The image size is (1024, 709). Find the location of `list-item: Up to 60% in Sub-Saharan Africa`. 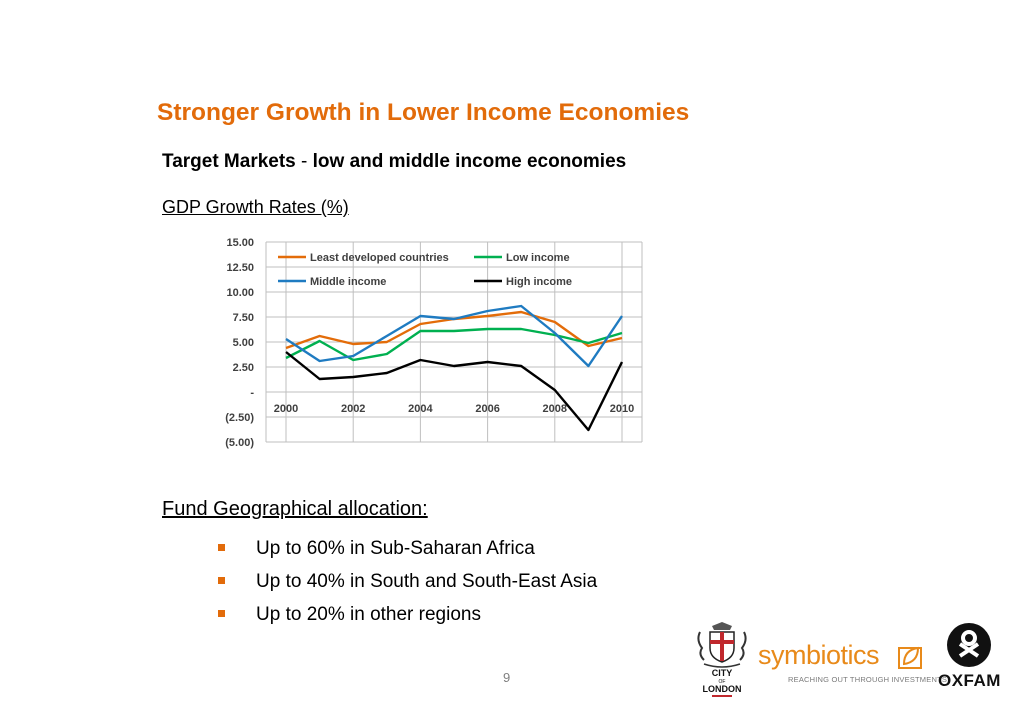

list-item: Up to 60% in Sub-Saharan Africa is located at coordinates (407, 548).